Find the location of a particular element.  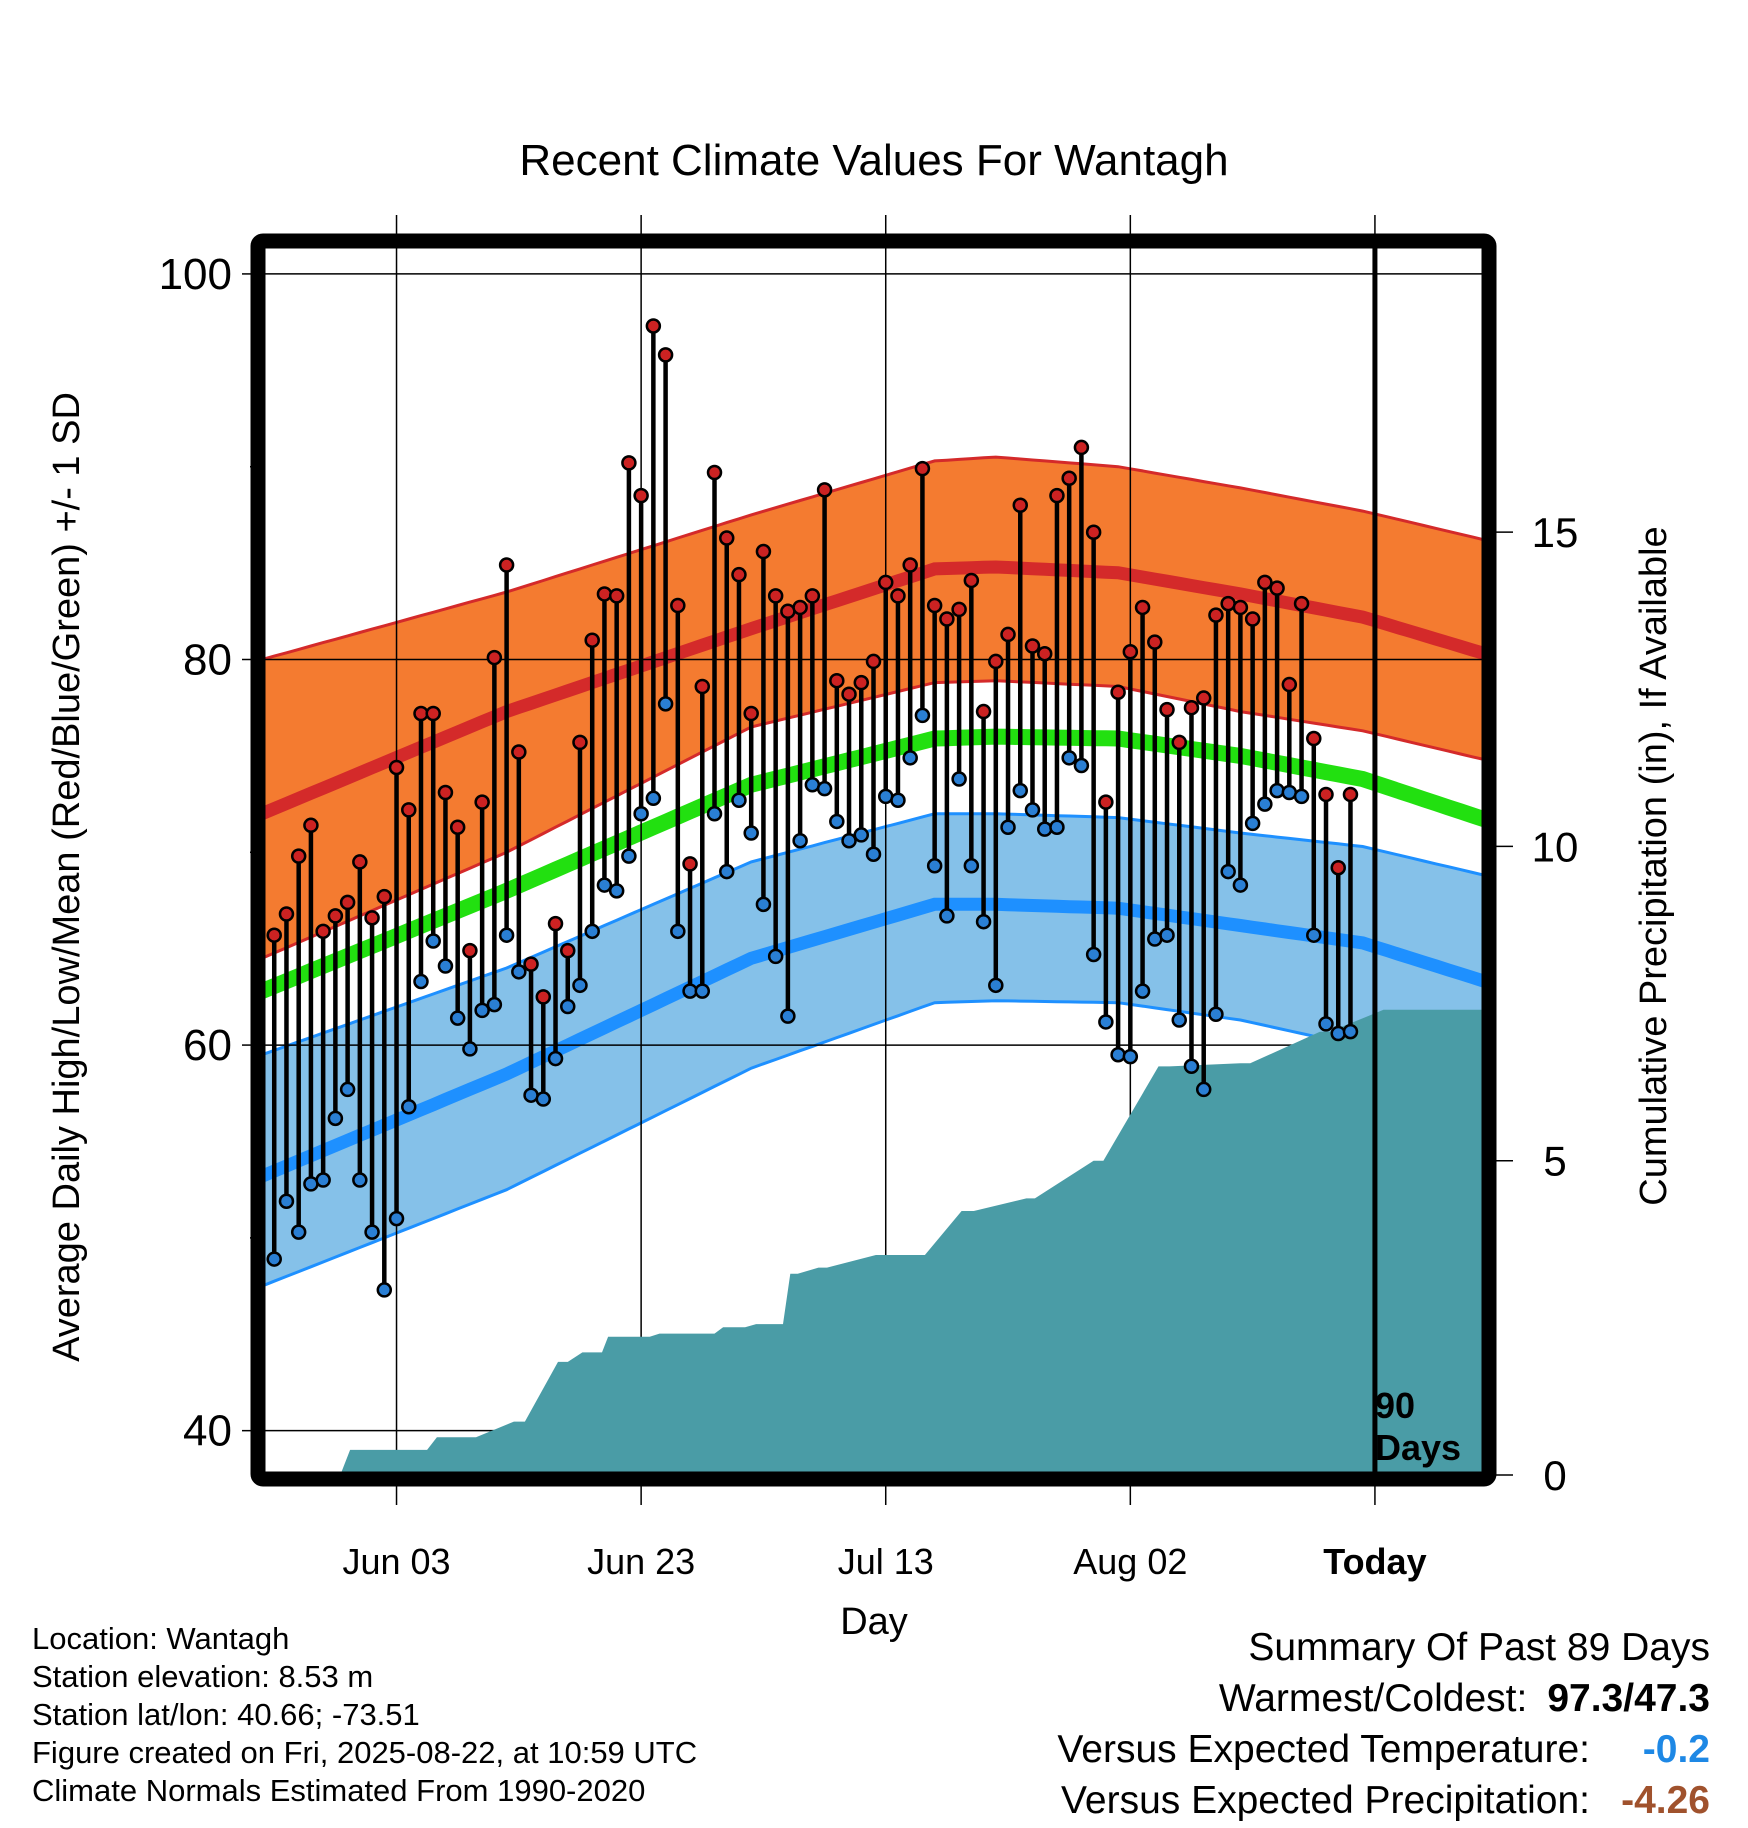

chart-title: Recent Climate Values For Wantagh is located at coordinates (873, 160).